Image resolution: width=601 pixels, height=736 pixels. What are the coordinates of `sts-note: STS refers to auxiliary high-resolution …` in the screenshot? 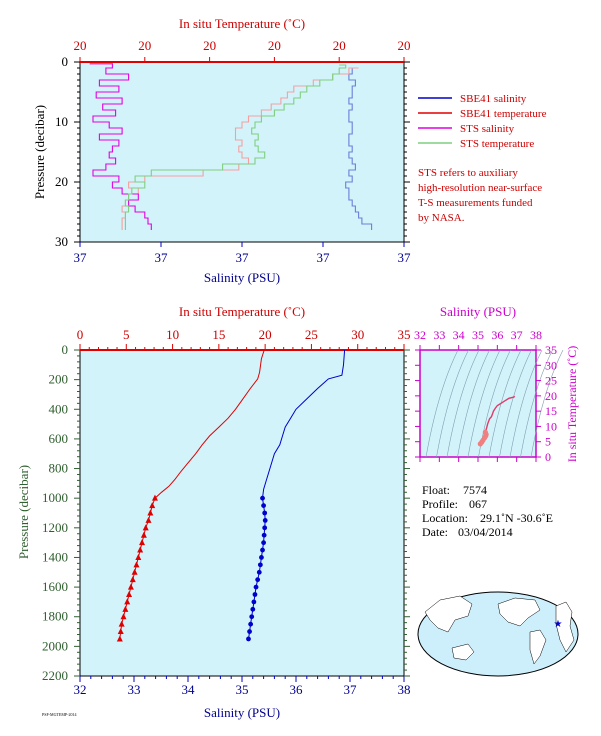 It's located at (480, 195).